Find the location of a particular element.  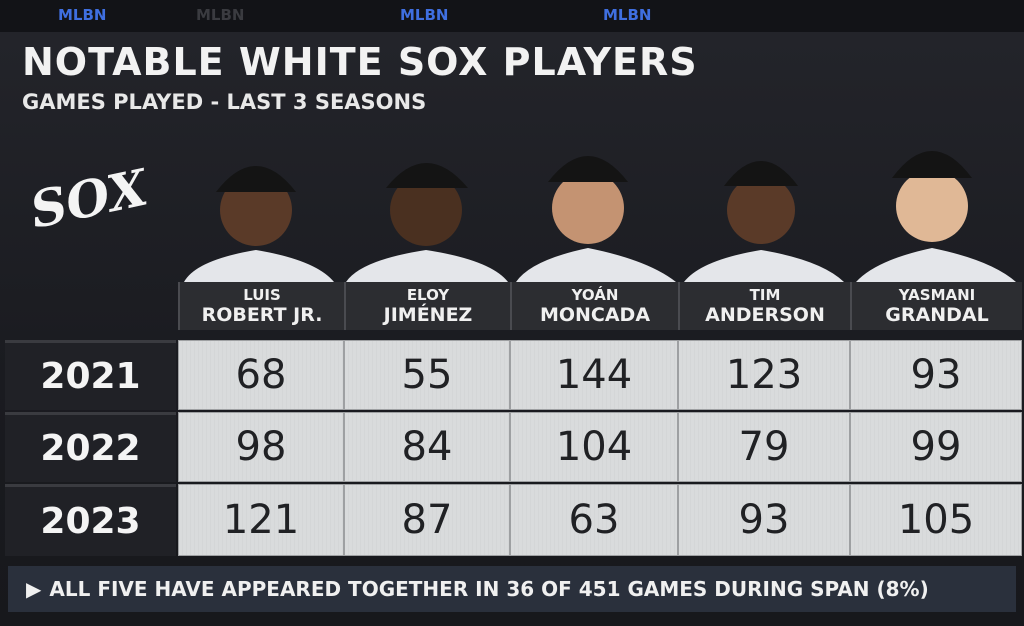

column-header: ELOY JIMÉNEZ is located at coordinates (427, 306).